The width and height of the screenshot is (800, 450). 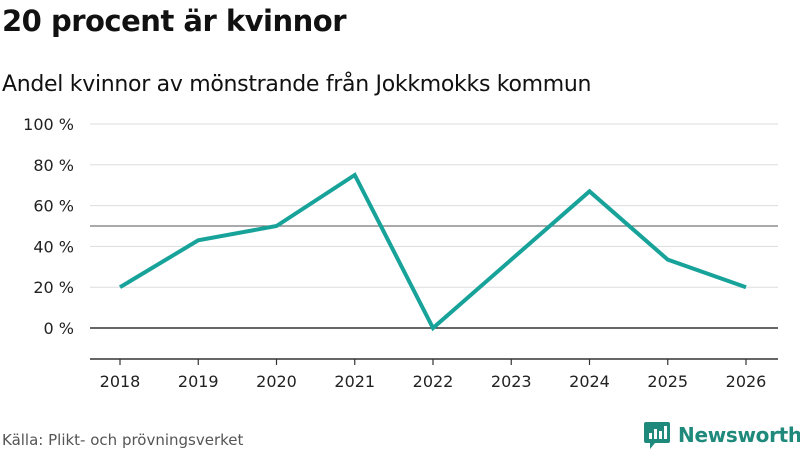 I want to click on y-tick-label: 0 %, so click(x=59, y=328).